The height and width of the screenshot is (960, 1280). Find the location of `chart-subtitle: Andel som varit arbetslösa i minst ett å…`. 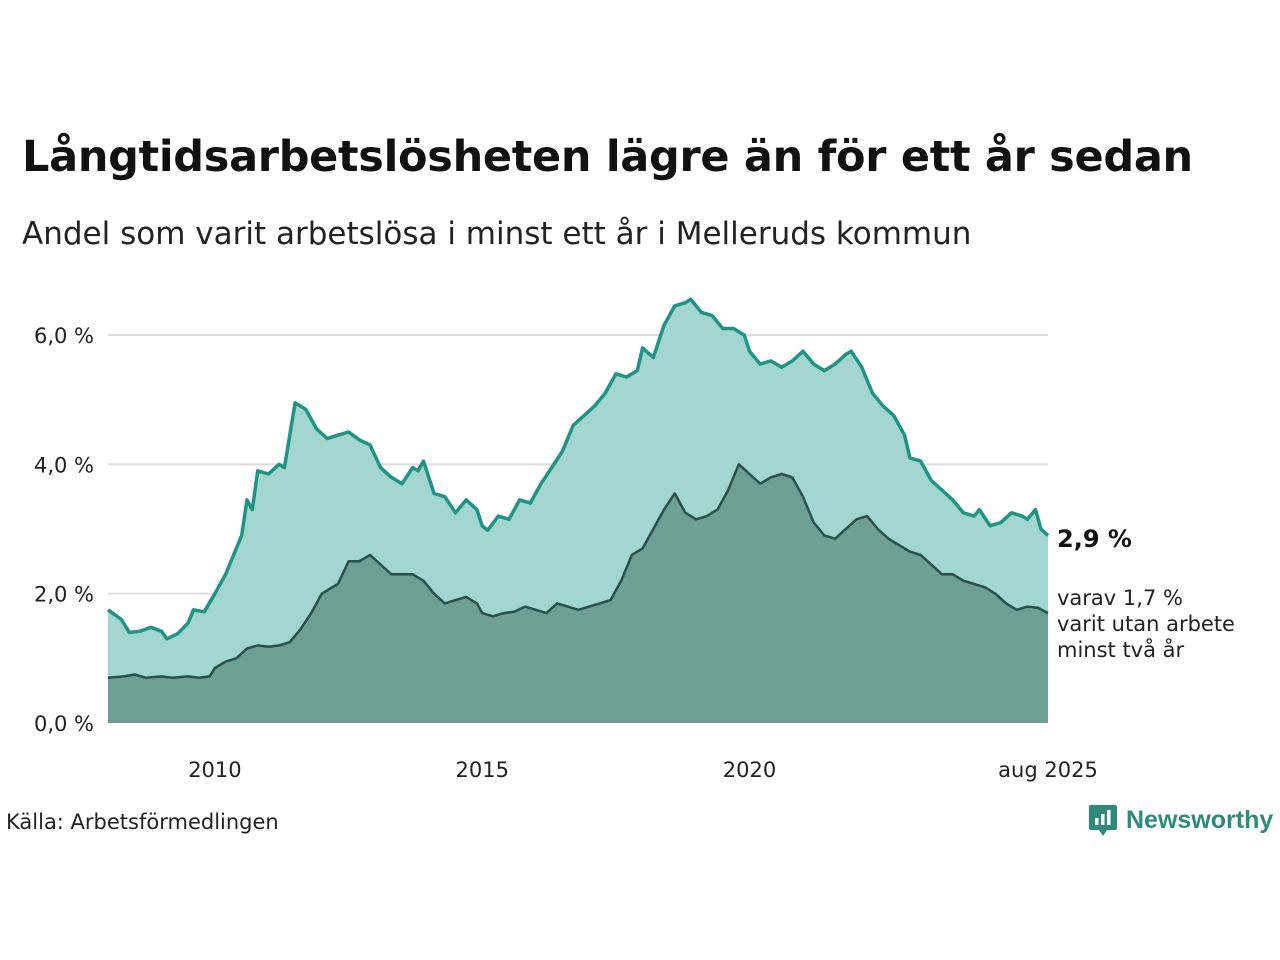

chart-subtitle: Andel som varit arbetslösa i minst ett å… is located at coordinates (497, 234).